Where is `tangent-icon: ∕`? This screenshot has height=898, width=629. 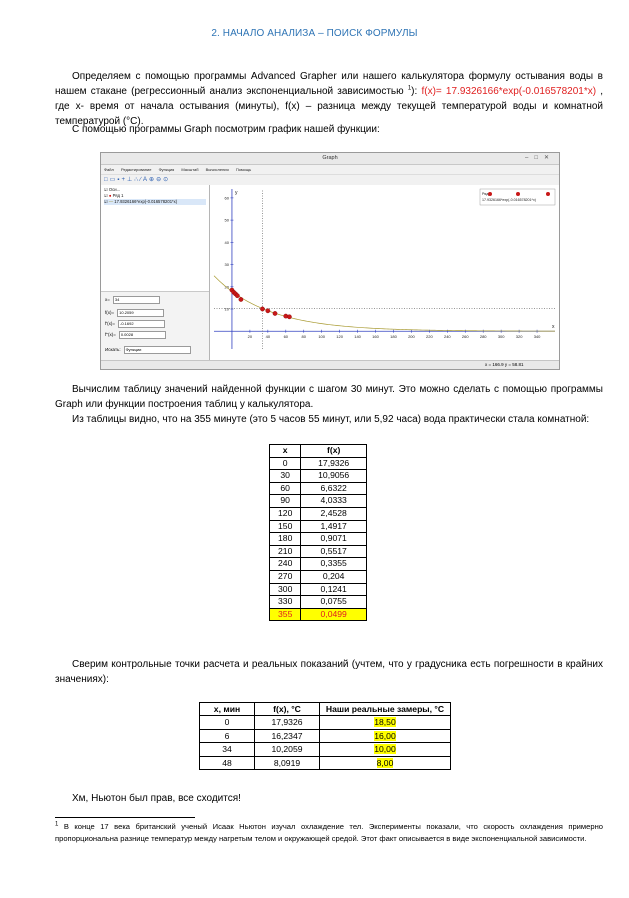 tangent-icon: ∕ is located at coordinates (142, 180).